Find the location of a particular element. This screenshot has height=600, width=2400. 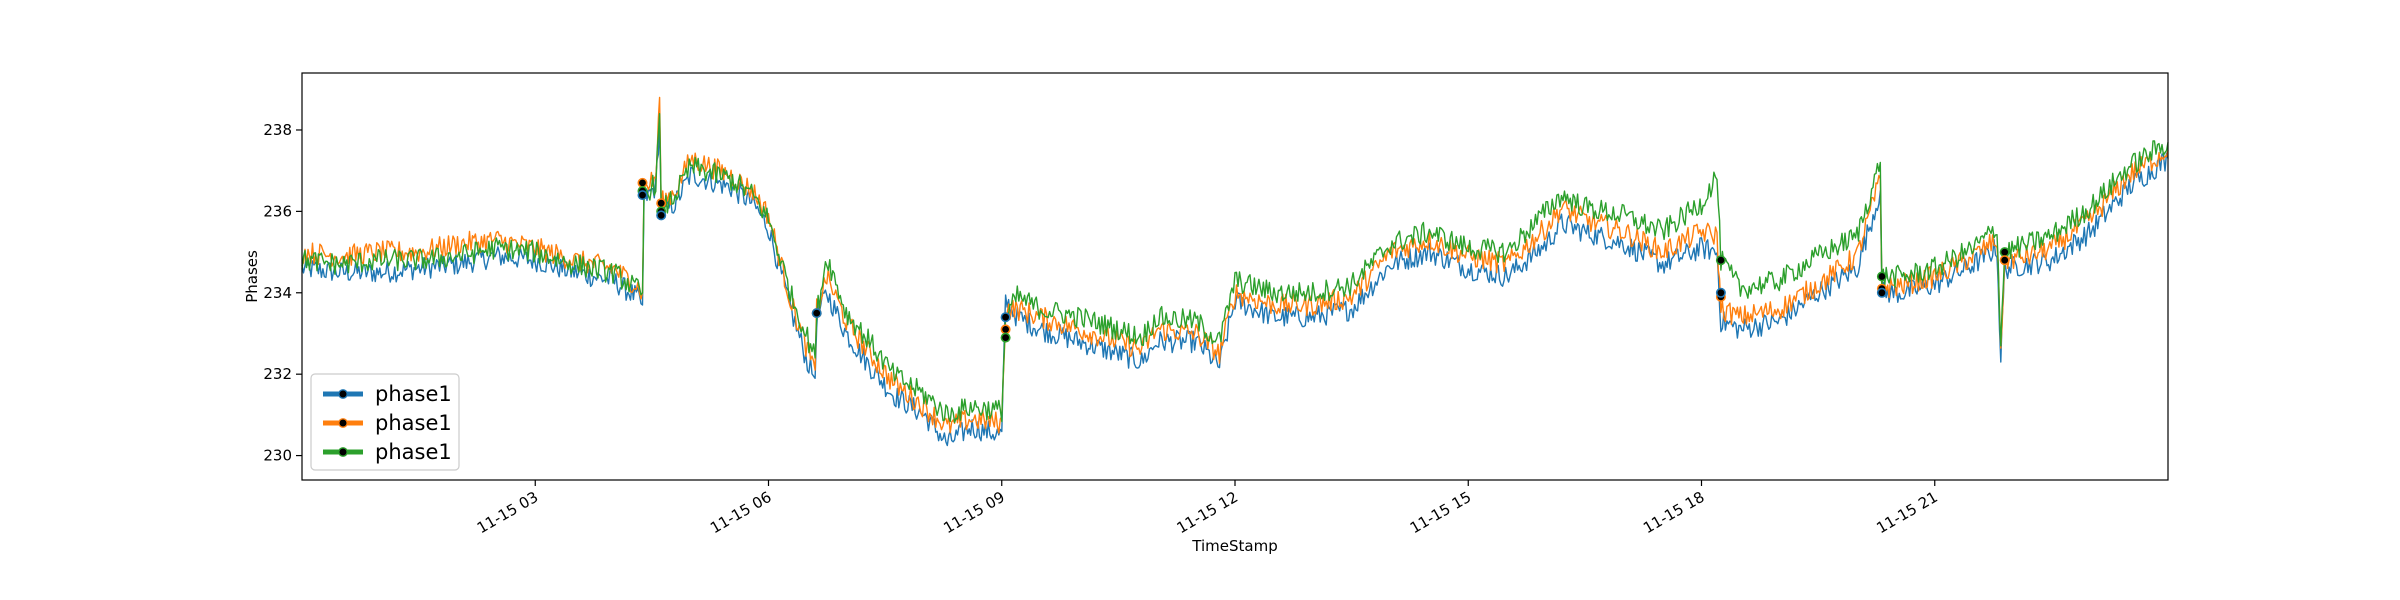

legend: phase1 phase1 phase1 is located at coordinates (385, 422).